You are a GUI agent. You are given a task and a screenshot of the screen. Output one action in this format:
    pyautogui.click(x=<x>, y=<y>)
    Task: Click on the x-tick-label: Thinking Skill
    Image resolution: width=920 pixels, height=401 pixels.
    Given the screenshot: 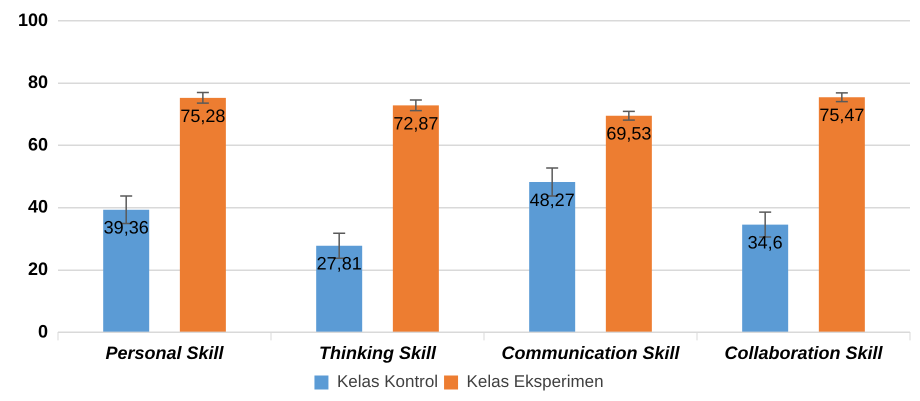 What is the action you would take?
    pyautogui.click(x=378, y=353)
    